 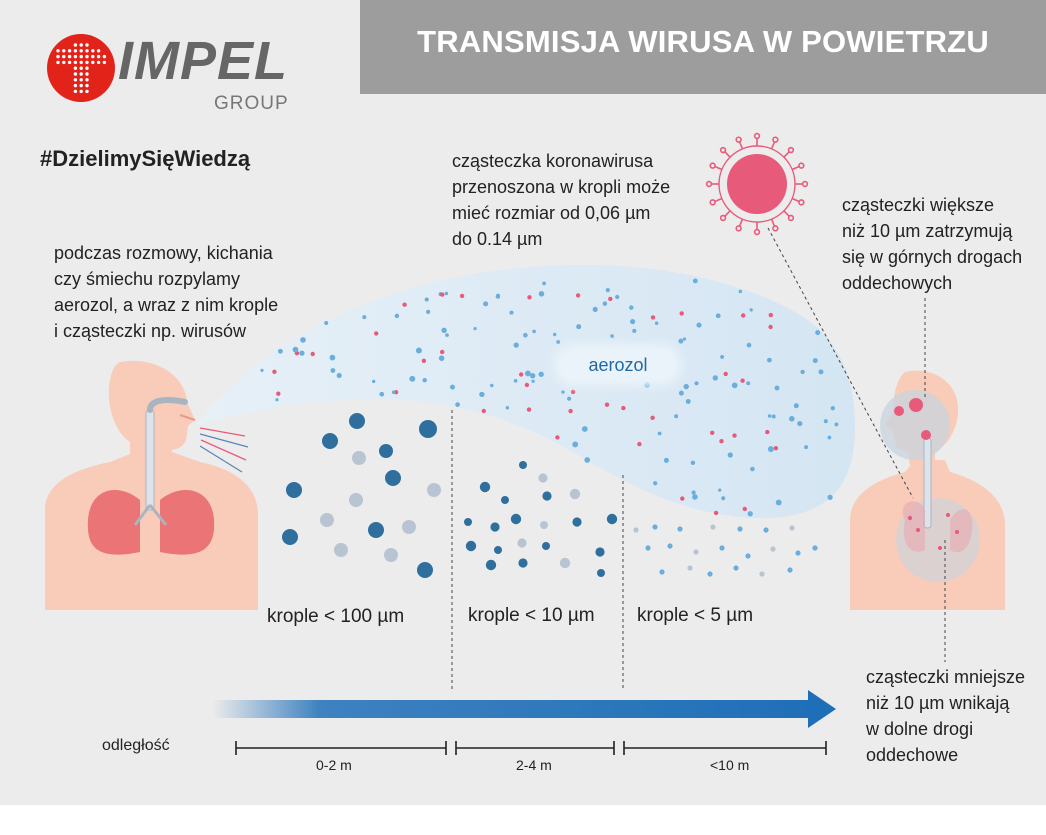 What do you see at coordinates (334, 765) in the screenshot?
I see `distance-segment-1: 0-2 m` at bounding box center [334, 765].